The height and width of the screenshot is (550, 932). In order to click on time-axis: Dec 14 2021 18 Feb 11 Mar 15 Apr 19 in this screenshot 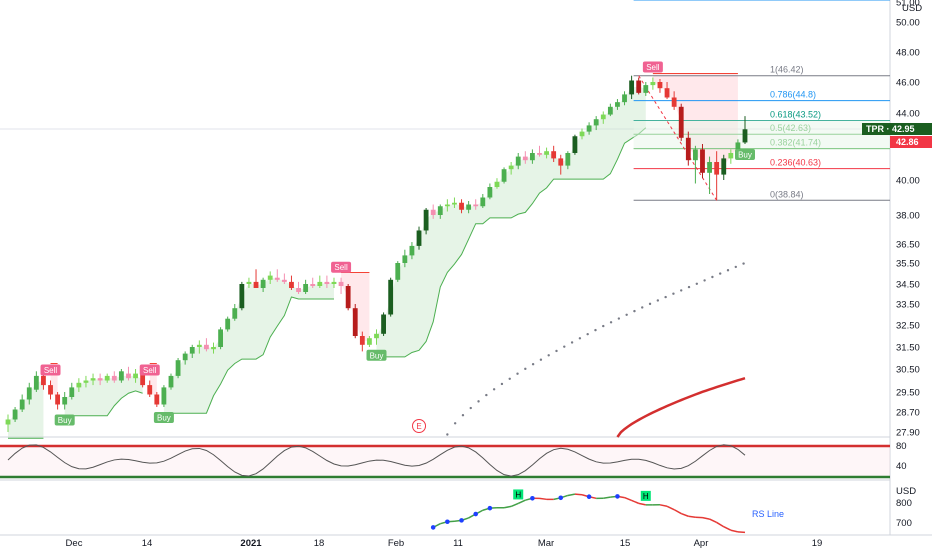, I will do `click(444, 543)`.